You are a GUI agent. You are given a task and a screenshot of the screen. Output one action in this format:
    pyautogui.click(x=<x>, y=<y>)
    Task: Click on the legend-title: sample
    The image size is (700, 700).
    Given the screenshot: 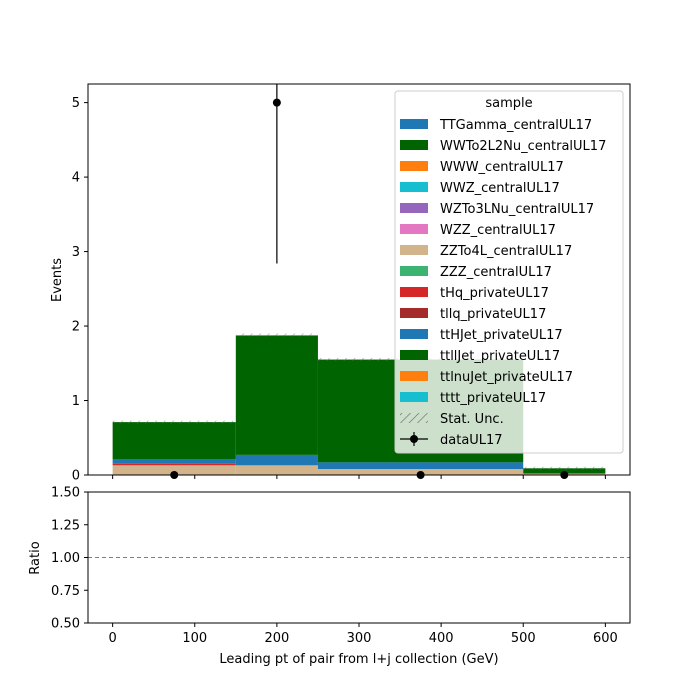 What is the action you would take?
    pyautogui.click(x=508, y=103)
    